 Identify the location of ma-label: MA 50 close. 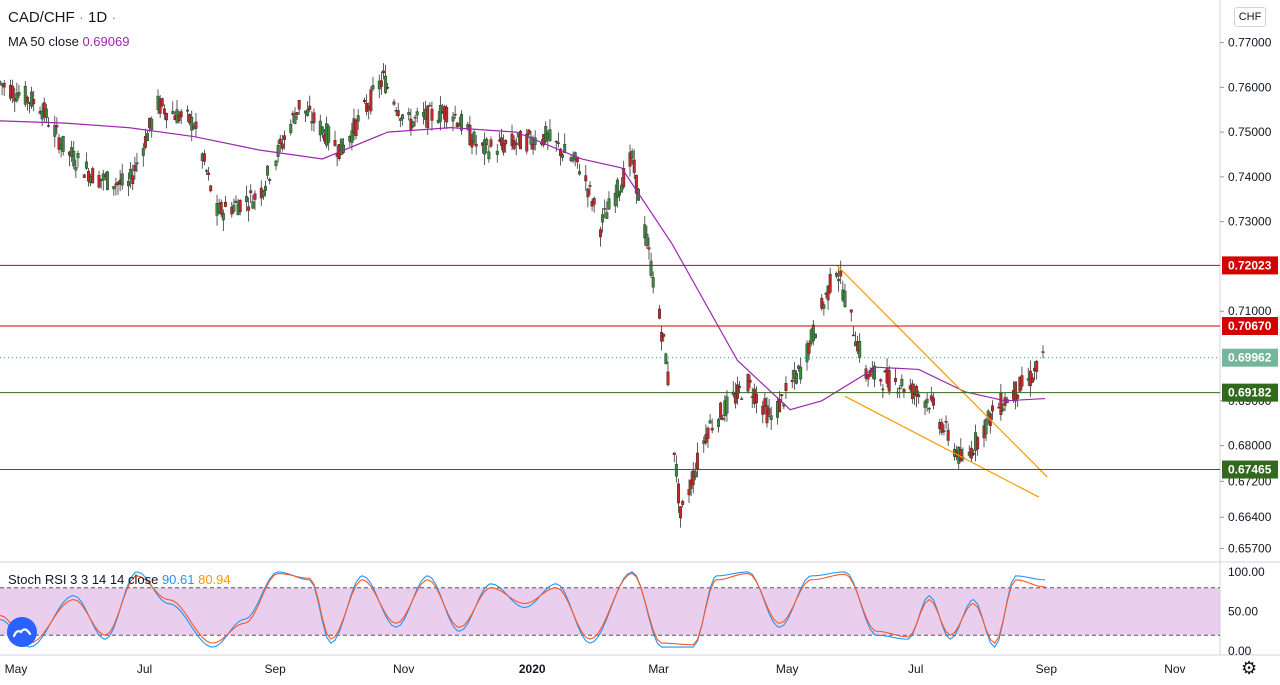
(43, 41).